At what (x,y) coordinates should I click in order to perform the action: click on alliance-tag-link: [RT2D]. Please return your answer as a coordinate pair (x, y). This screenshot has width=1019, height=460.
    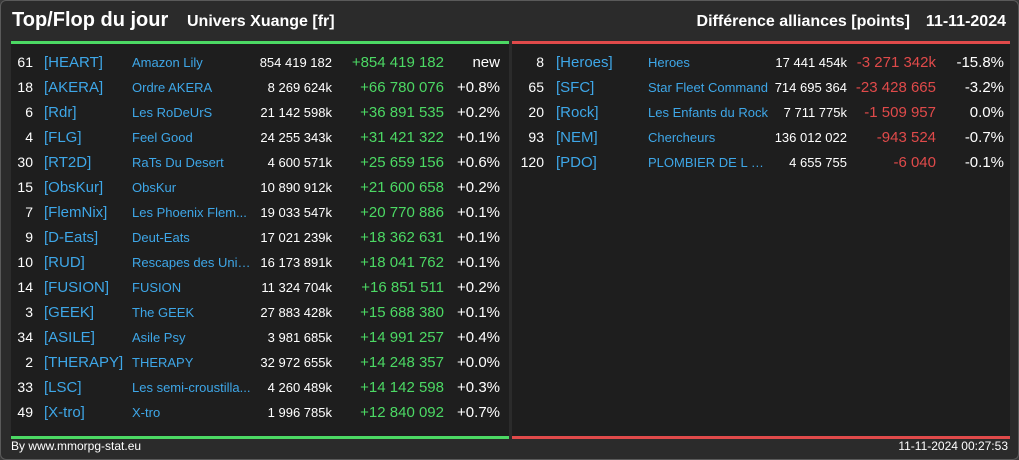
    Looking at the image, I should click on (68, 162).